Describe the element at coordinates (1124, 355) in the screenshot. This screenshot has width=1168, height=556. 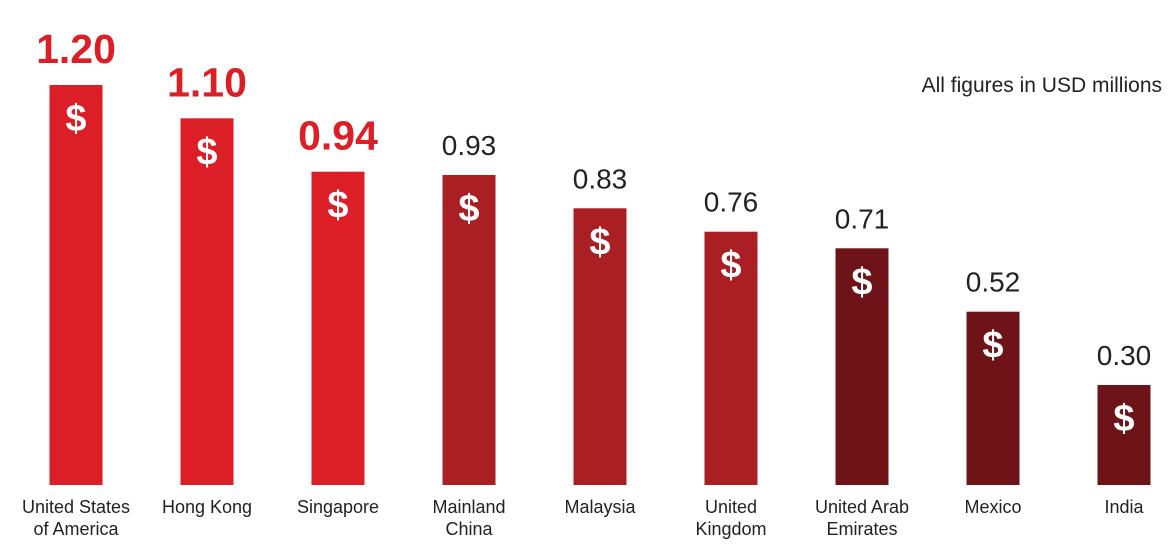
I see `value-label: 0.30` at that location.